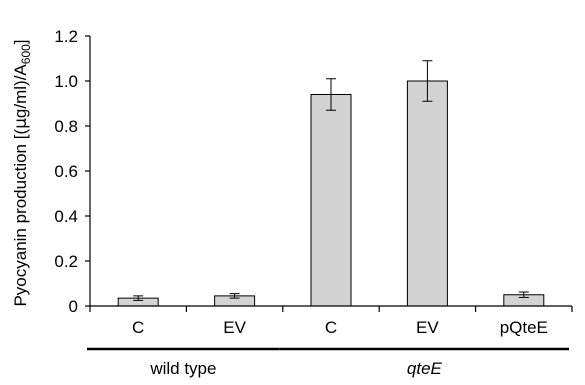  Describe the element at coordinates (328, 362) in the screenshot. I see `group-brackets: wild type qteE` at that location.